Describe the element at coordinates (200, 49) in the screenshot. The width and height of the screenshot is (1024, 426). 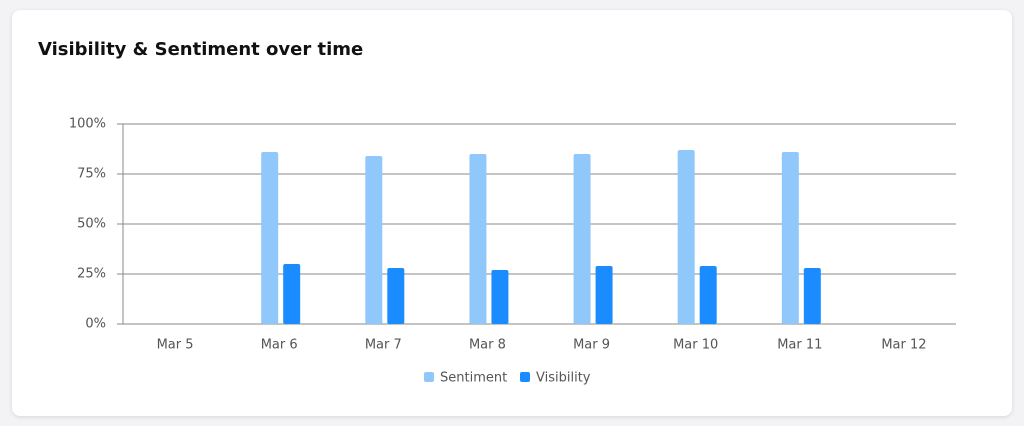
I see `chart-title: Visibility & Sentiment over time` at that location.